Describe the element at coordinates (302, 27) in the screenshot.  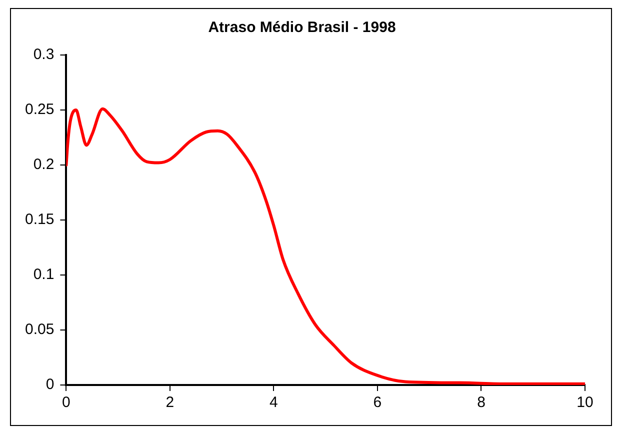
I see `chart-title: Atraso Médio Brasil - 1998` at that location.